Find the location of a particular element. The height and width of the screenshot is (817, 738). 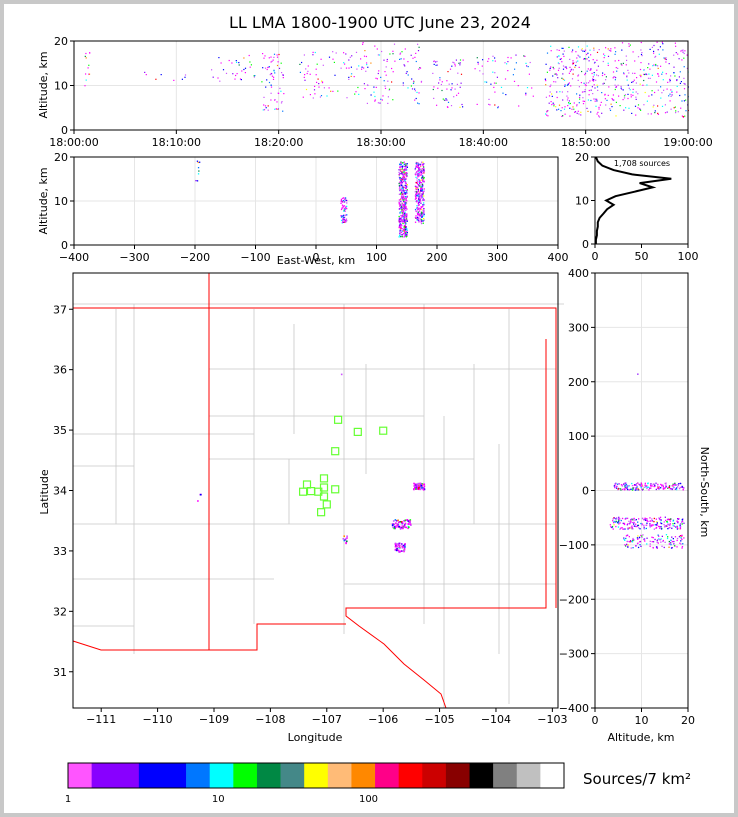

x-tick-label: −103 is located at coordinates (552, 719).